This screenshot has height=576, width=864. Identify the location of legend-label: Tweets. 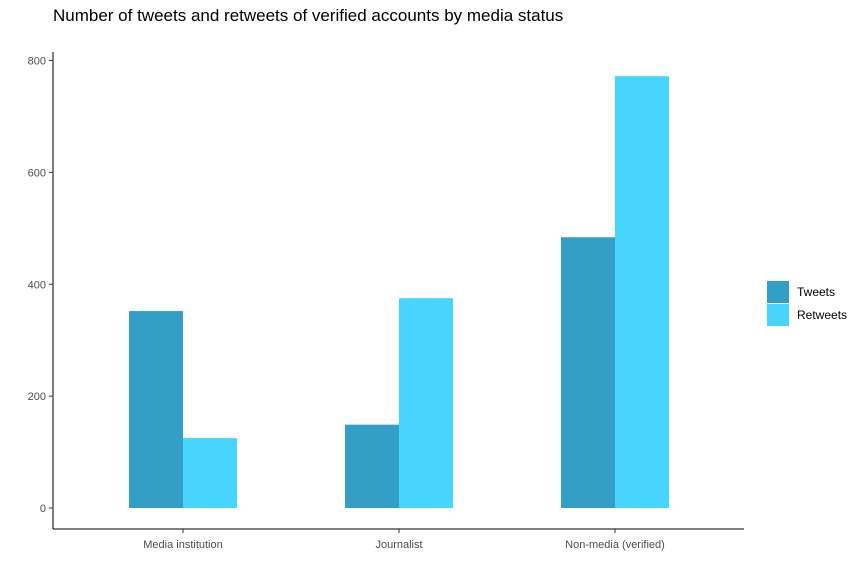
(816, 292).